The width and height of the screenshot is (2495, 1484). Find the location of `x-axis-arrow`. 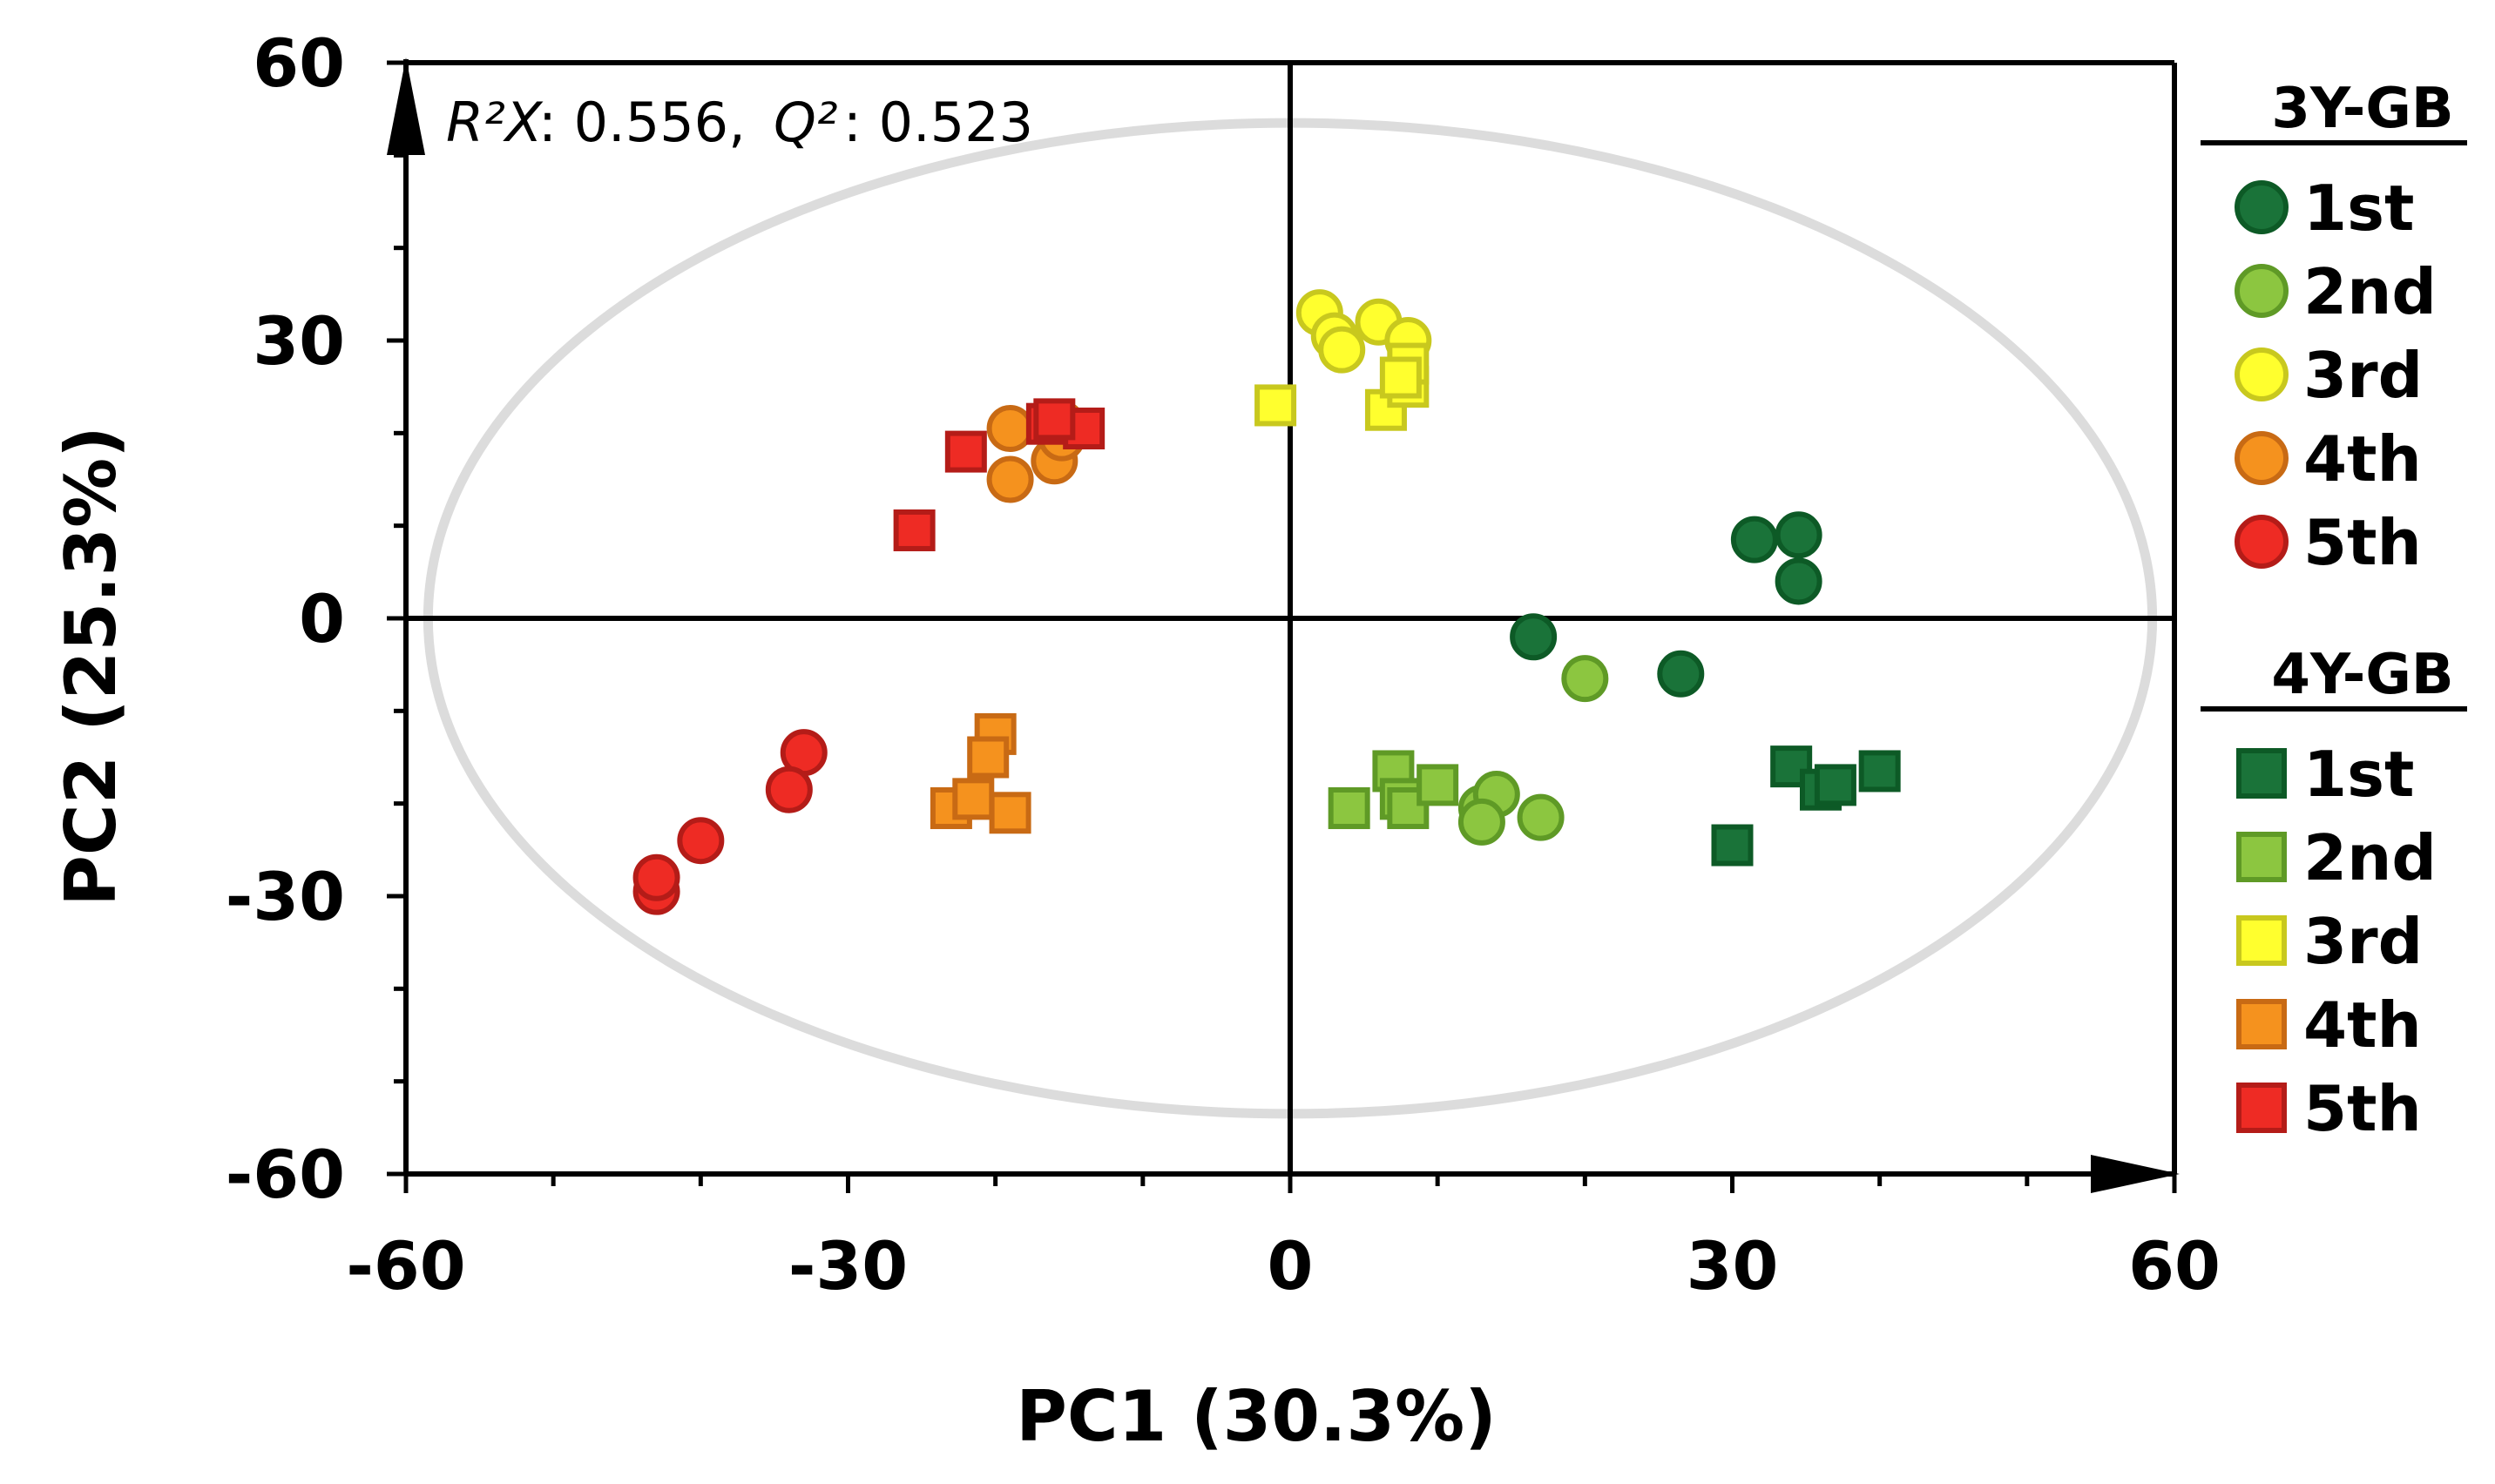

x-axis-arrow is located at coordinates (2135, 1174).